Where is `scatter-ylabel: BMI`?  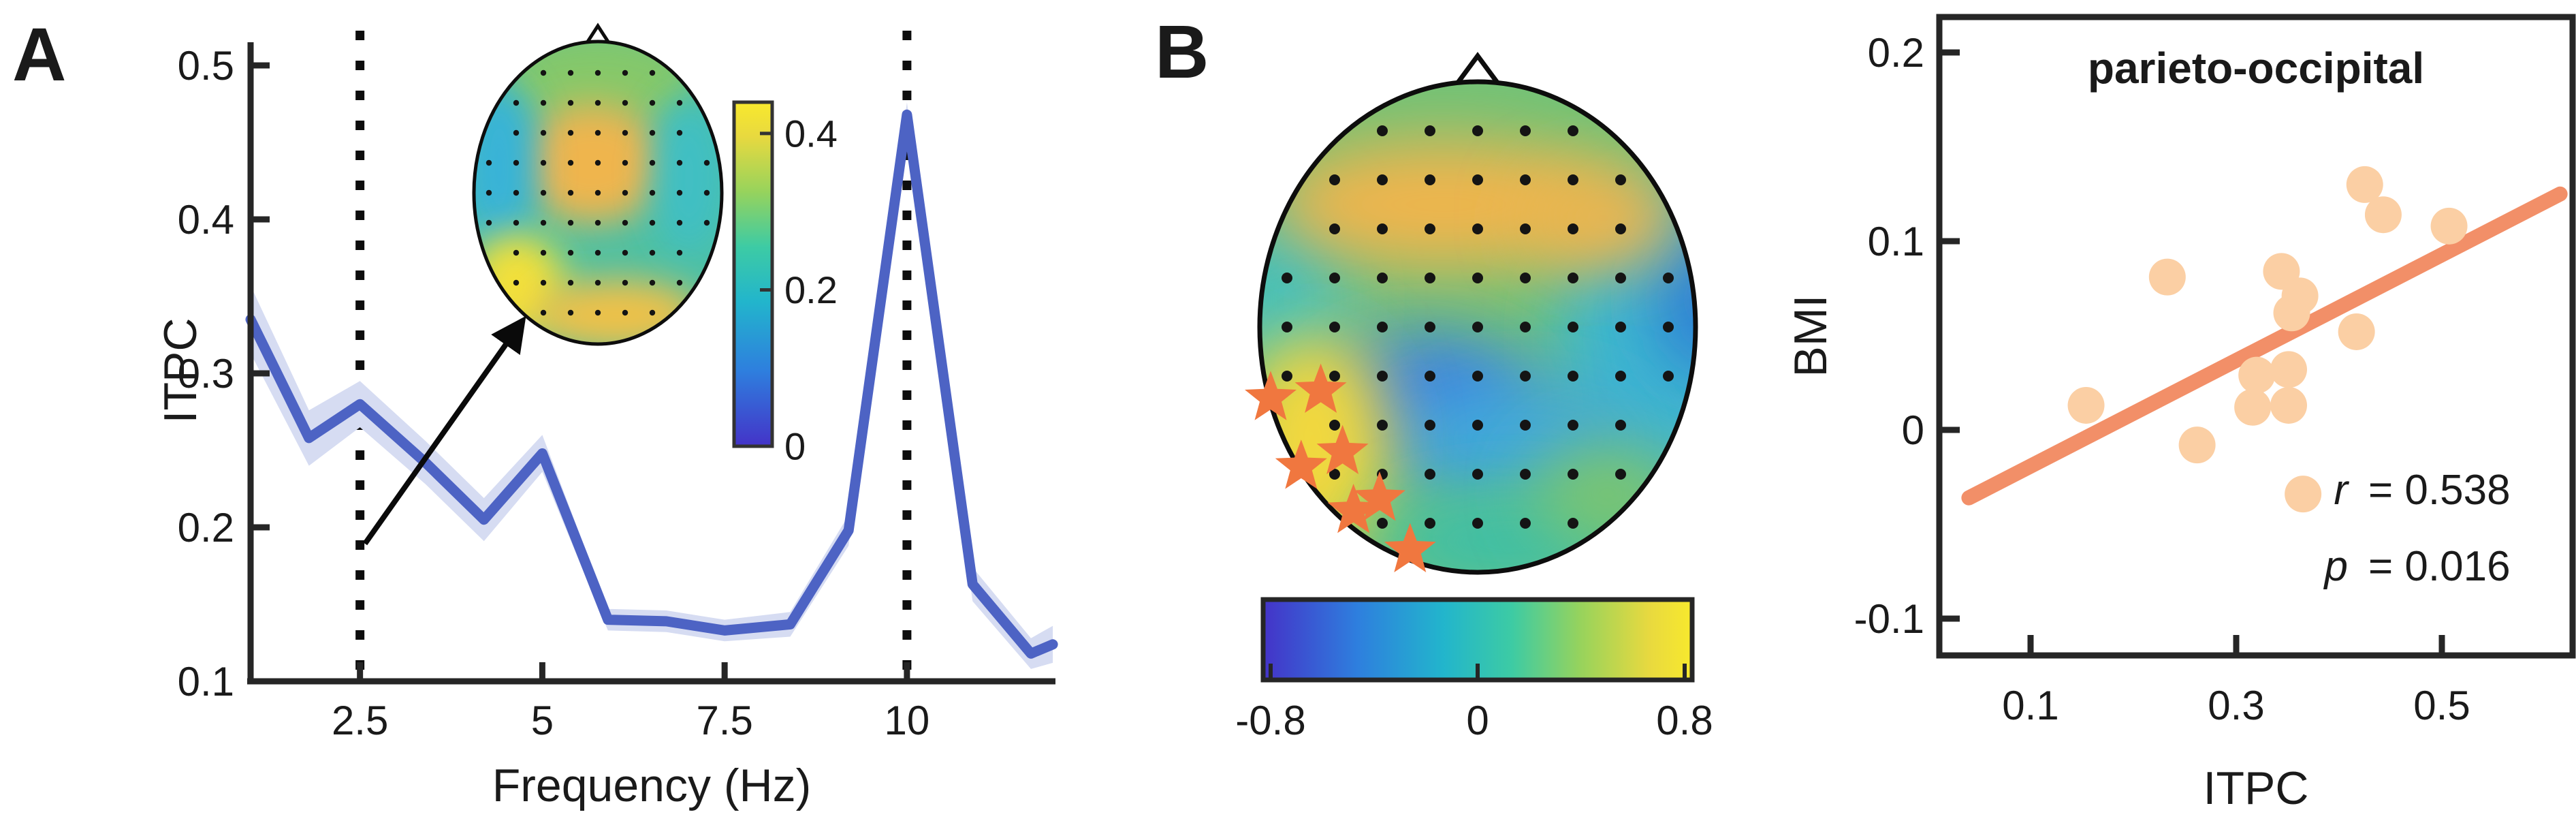 scatter-ylabel: BMI is located at coordinates (1810, 336).